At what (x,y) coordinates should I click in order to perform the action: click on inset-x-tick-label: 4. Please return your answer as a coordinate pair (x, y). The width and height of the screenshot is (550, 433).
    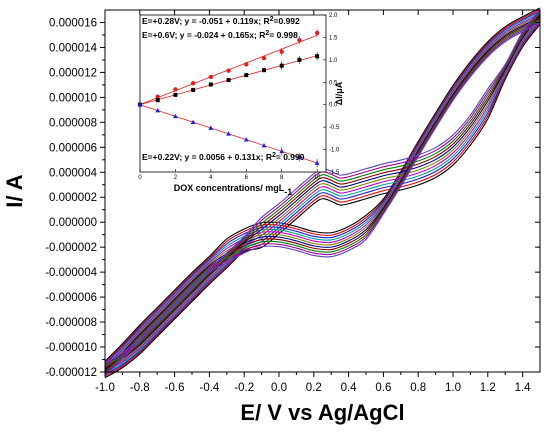
    Looking at the image, I should click on (211, 178).